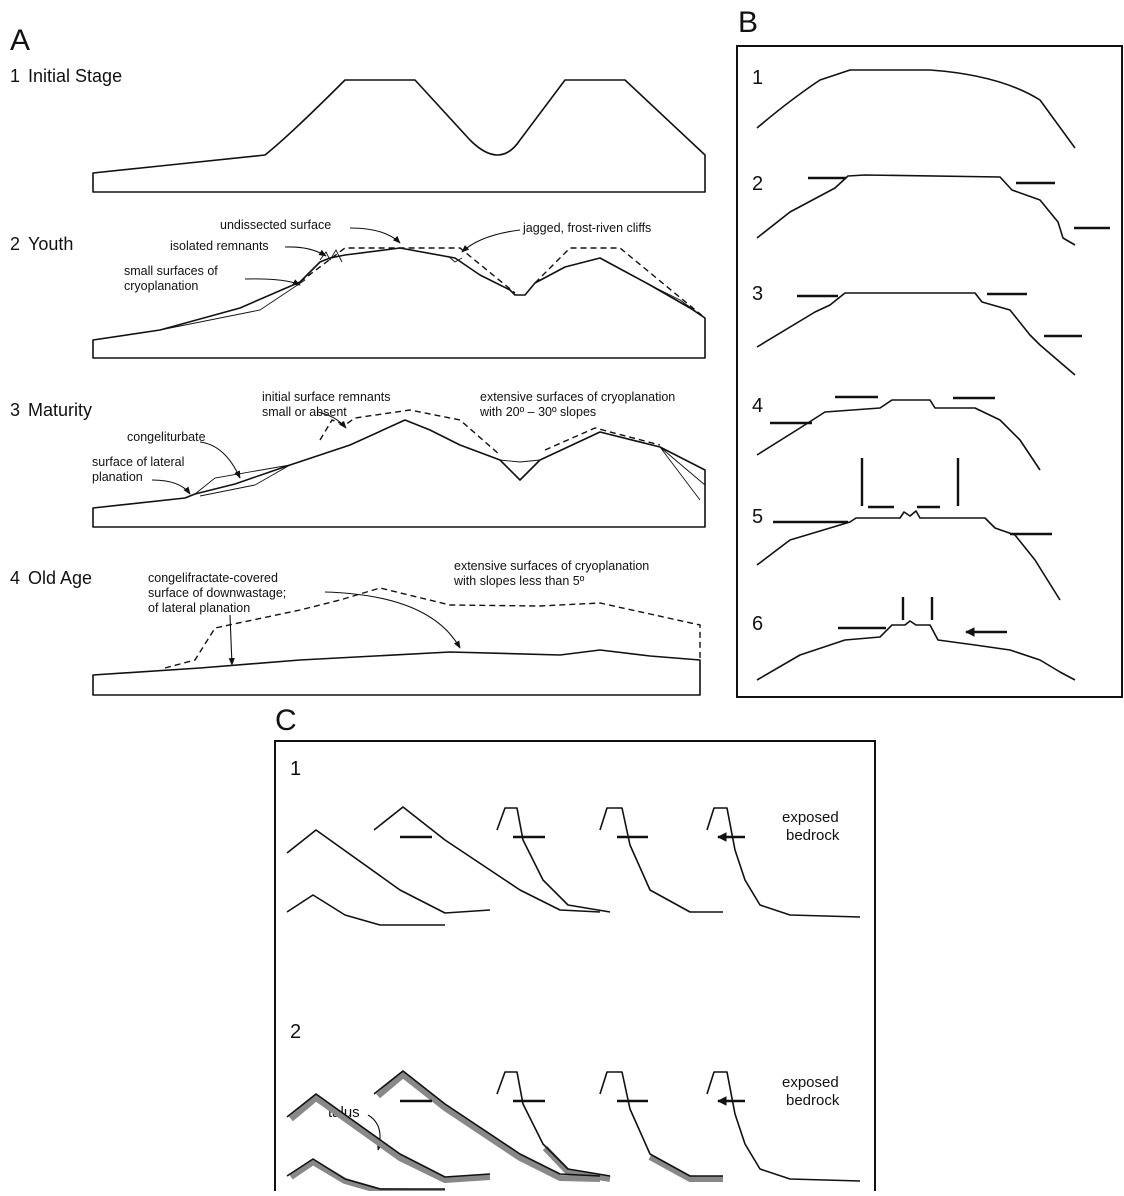 This screenshot has width=1124, height=1196. What do you see at coordinates (41, 244) in the screenshot?
I see `stage-label: 2 Youth` at bounding box center [41, 244].